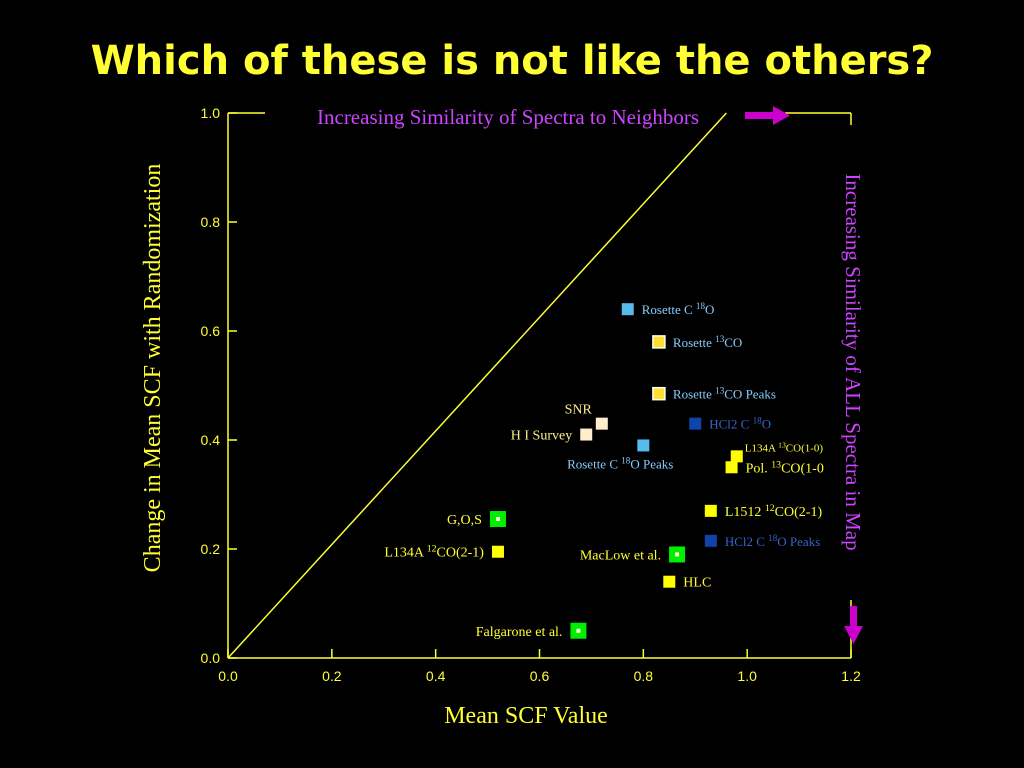 The height and width of the screenshot is (768, 1024). I want to click on data-point: SNR, so click(586, 416).